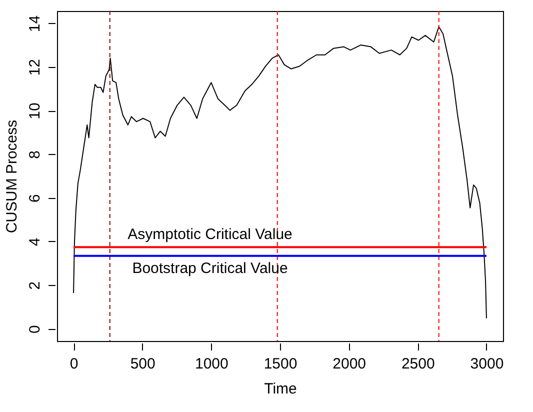 The height and width of the screenshot is (412, 533). I want to click on x-tick-label: 1000, so click(211, 364).